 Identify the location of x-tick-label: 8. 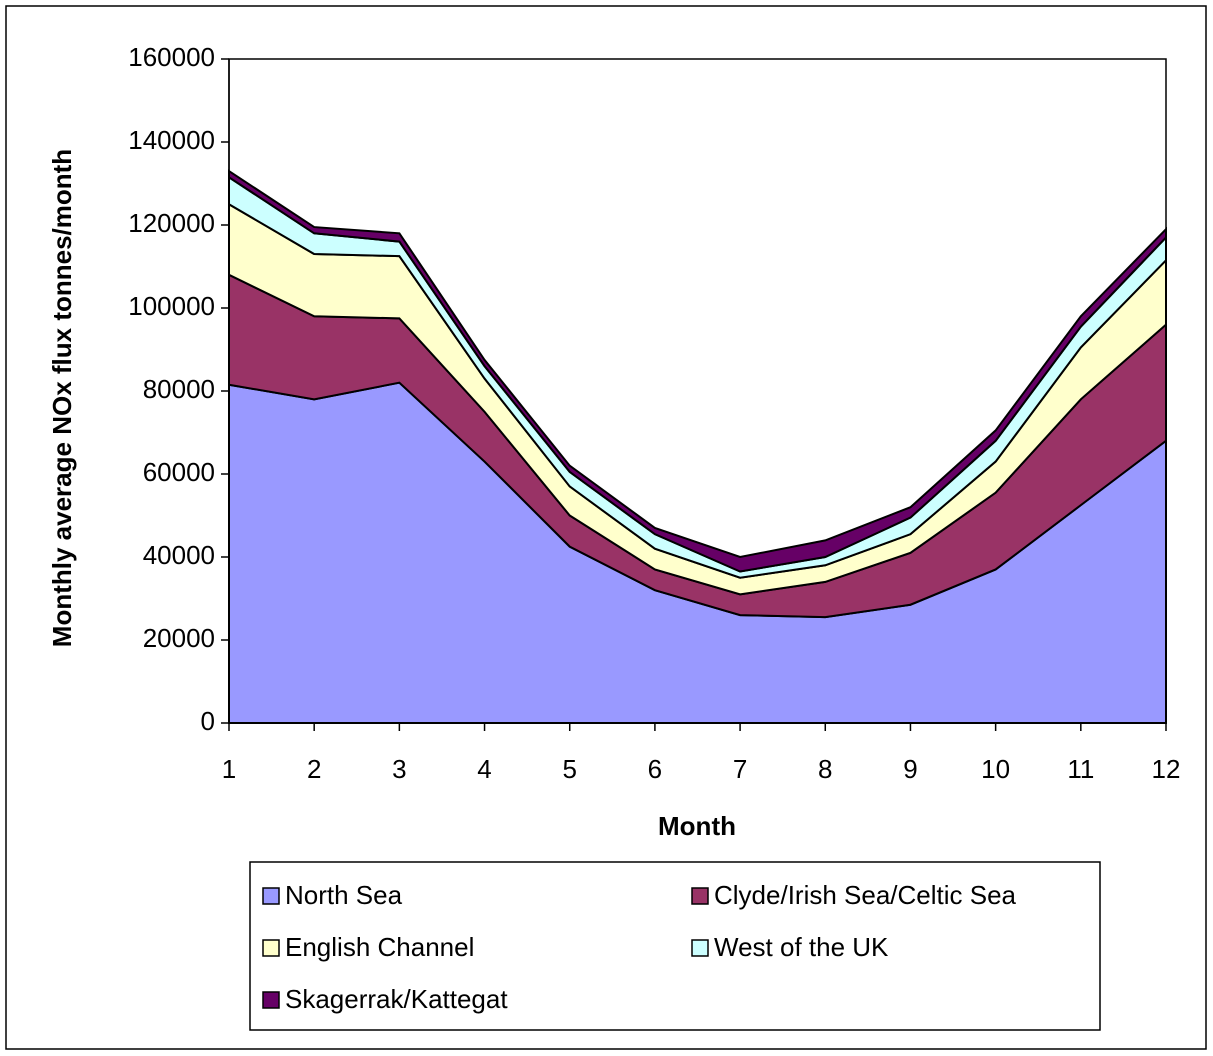
(825, 769).